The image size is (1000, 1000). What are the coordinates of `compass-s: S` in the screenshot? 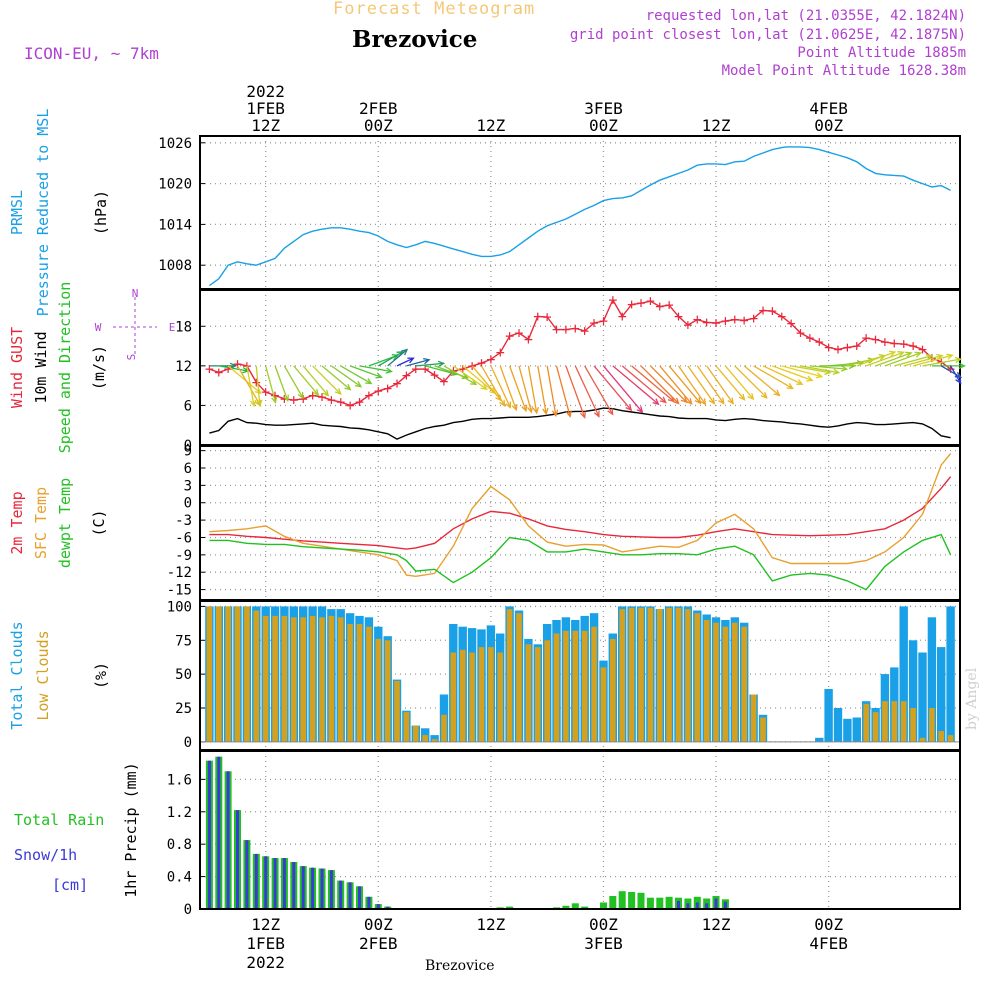 It's located at (131, 357).